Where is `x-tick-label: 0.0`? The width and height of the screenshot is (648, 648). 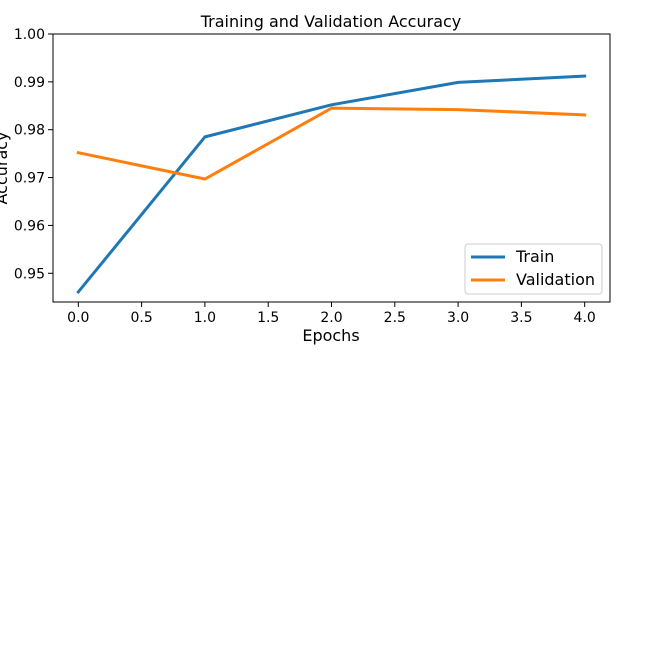
x-tick-label: 0.0 is located at coordinates (78, 318).